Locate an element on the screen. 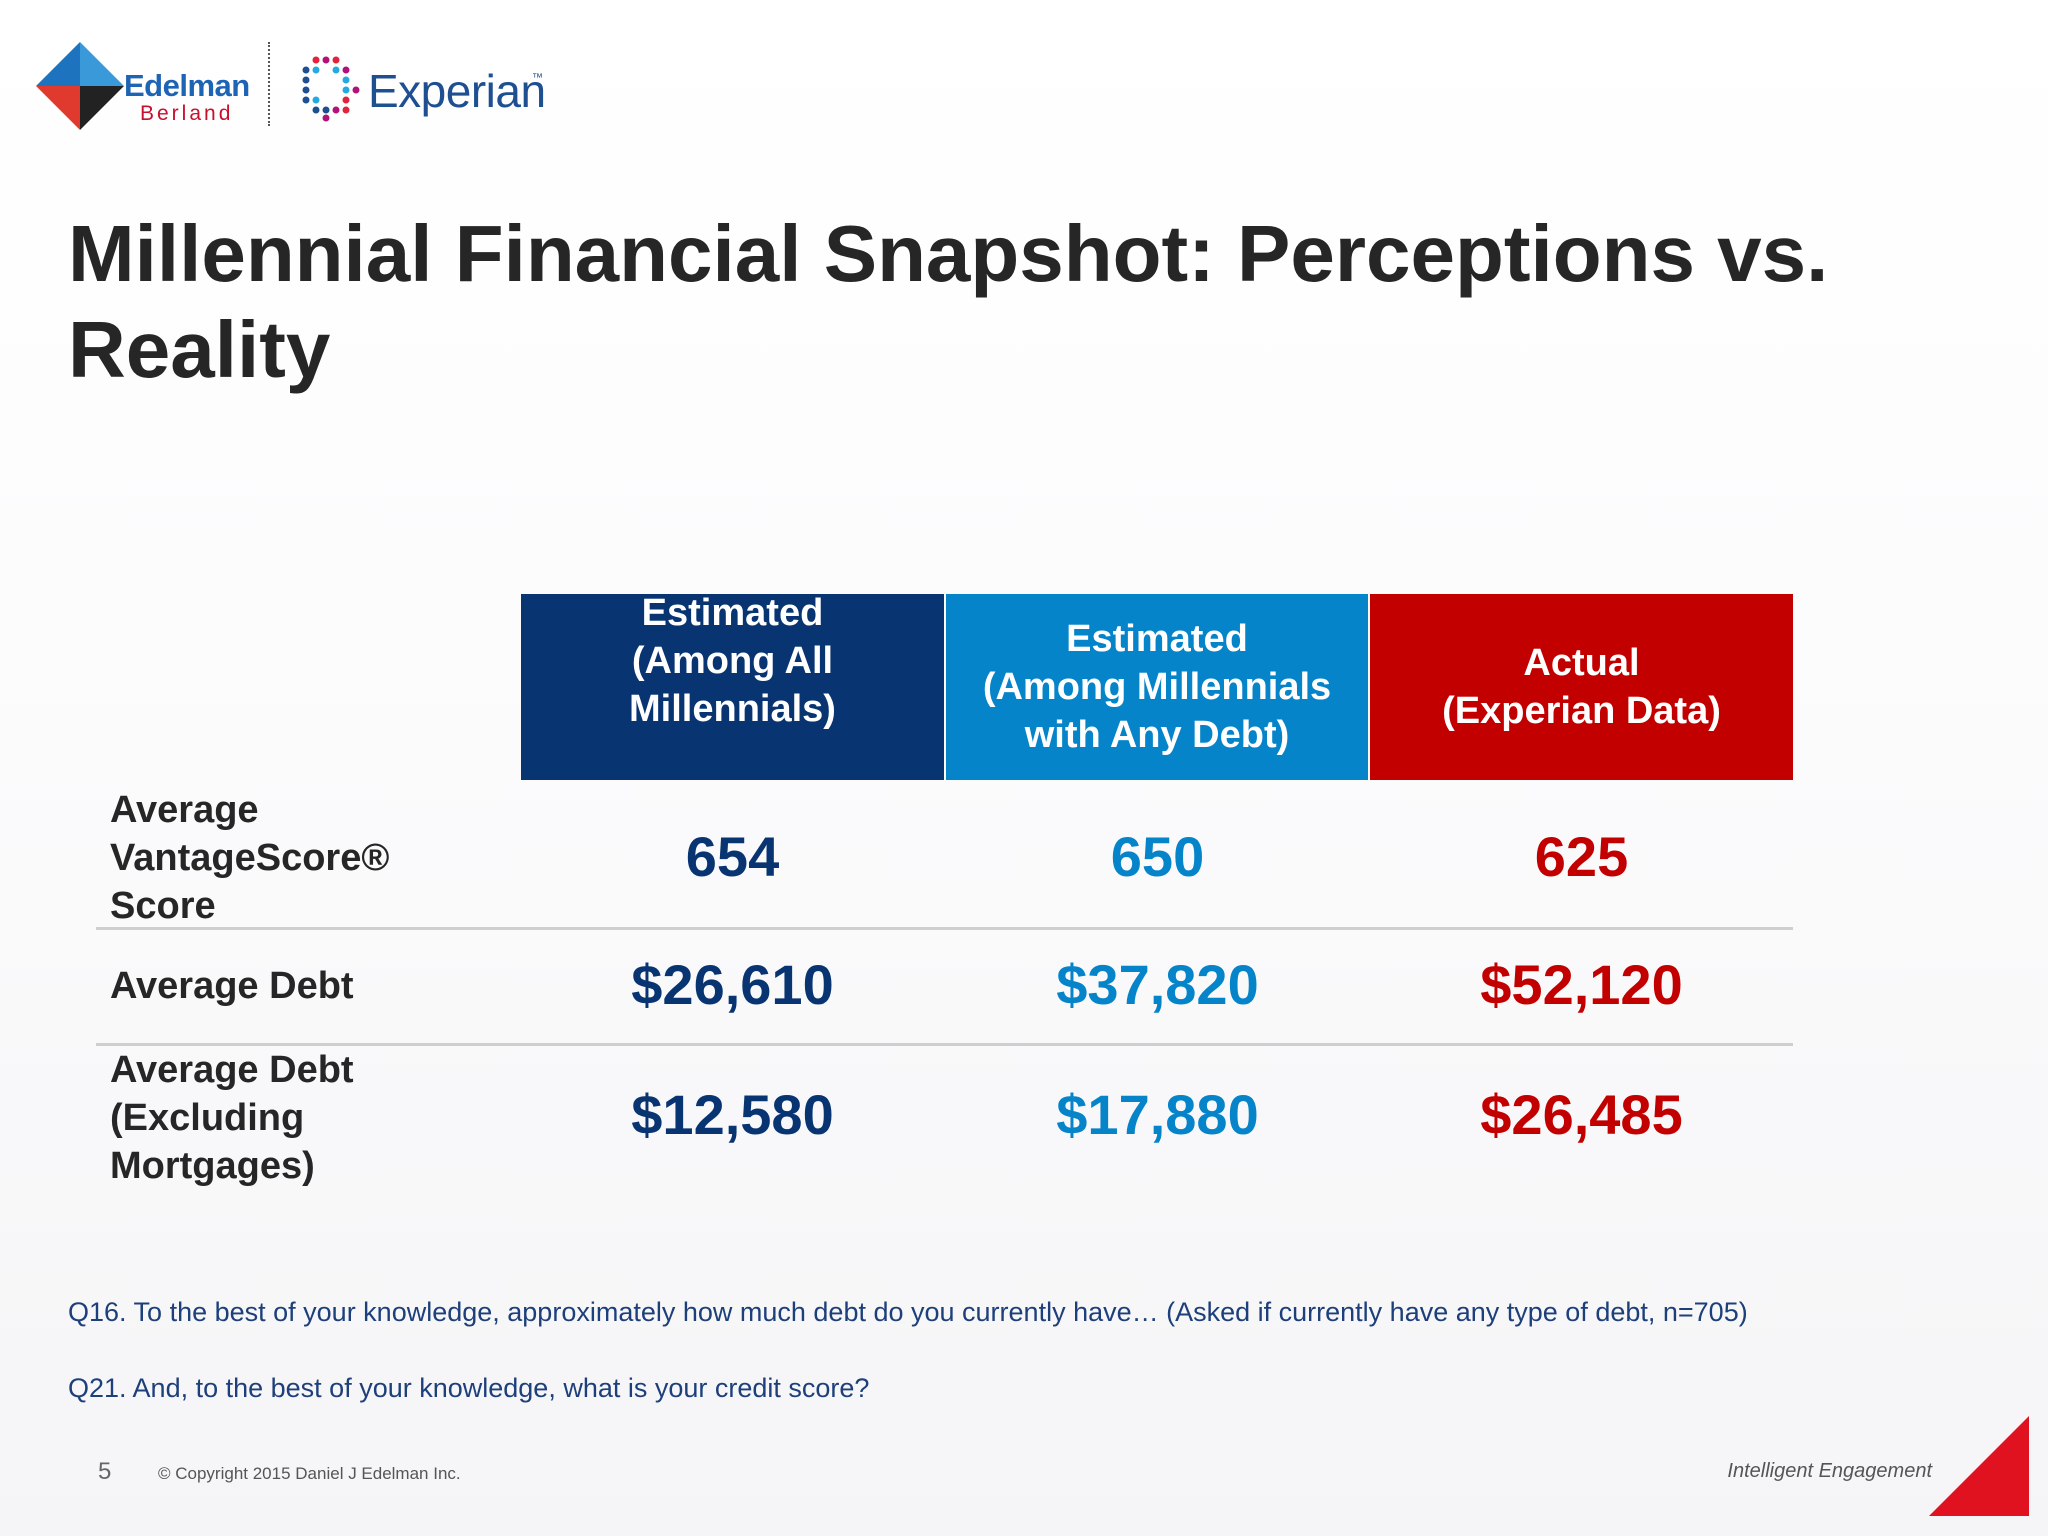 The height and width of the screenshot is (1536, 2048). header-actual-label: Actual (Experian Data) is located at coordinates (1581, 687).